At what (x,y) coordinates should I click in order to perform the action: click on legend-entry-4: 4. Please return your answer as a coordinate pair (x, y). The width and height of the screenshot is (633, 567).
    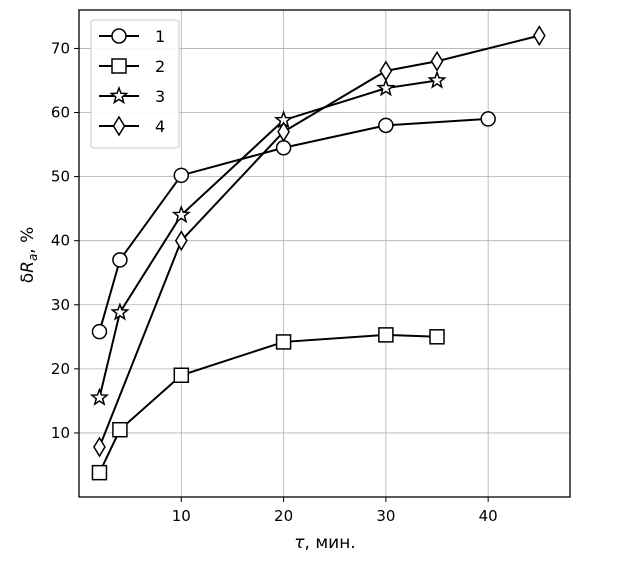
    Looking at the image, I should click on (132, 126).